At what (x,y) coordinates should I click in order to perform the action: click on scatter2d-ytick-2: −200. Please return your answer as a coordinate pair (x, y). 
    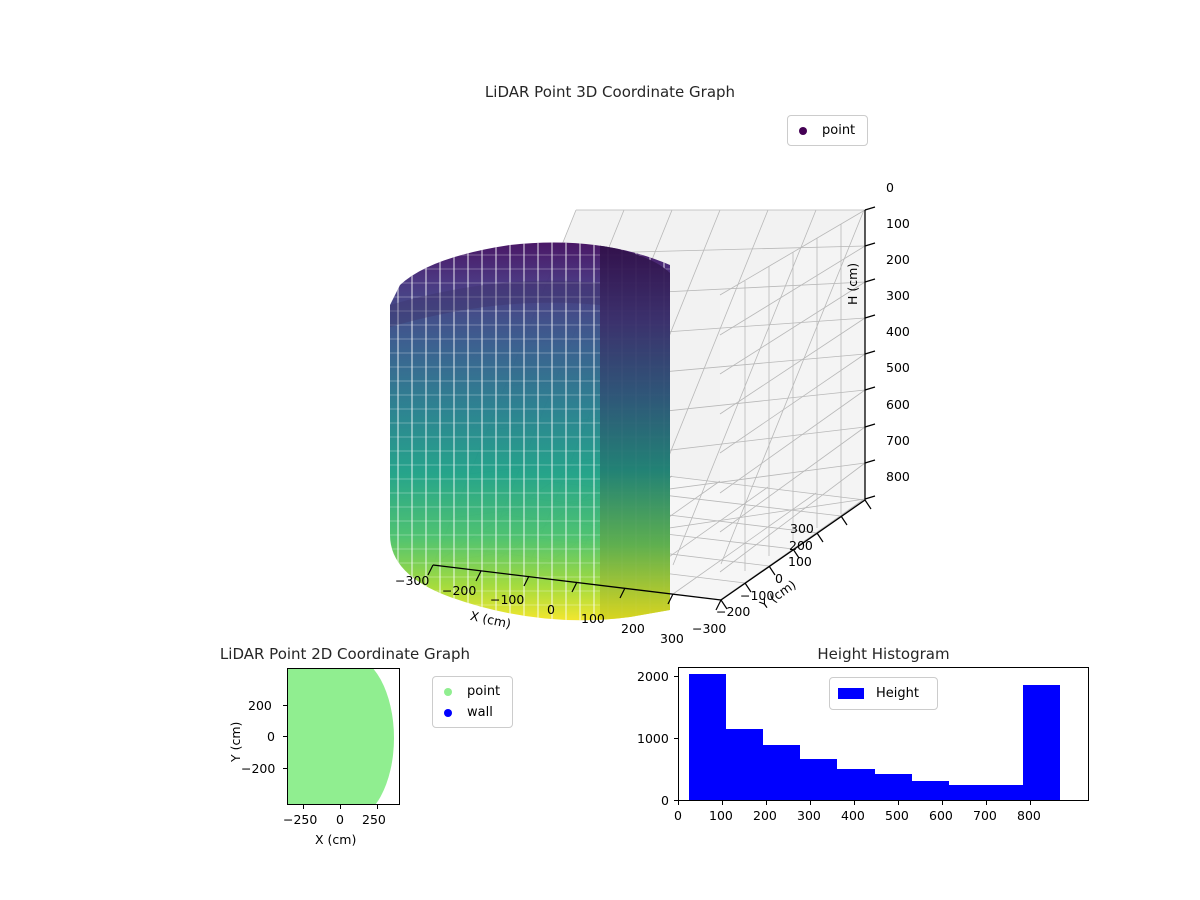
    Looking at the image, I should click on (258, 768).